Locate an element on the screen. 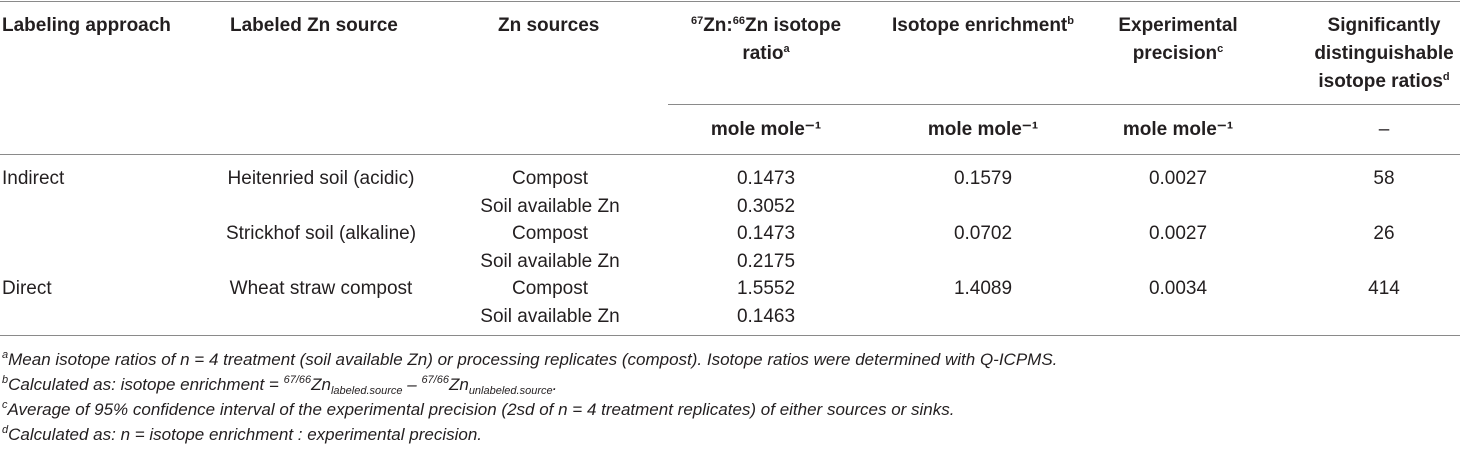 This screenshot has height=455, width=1460. header-bottom-rule is located at coordinates (730, 154).